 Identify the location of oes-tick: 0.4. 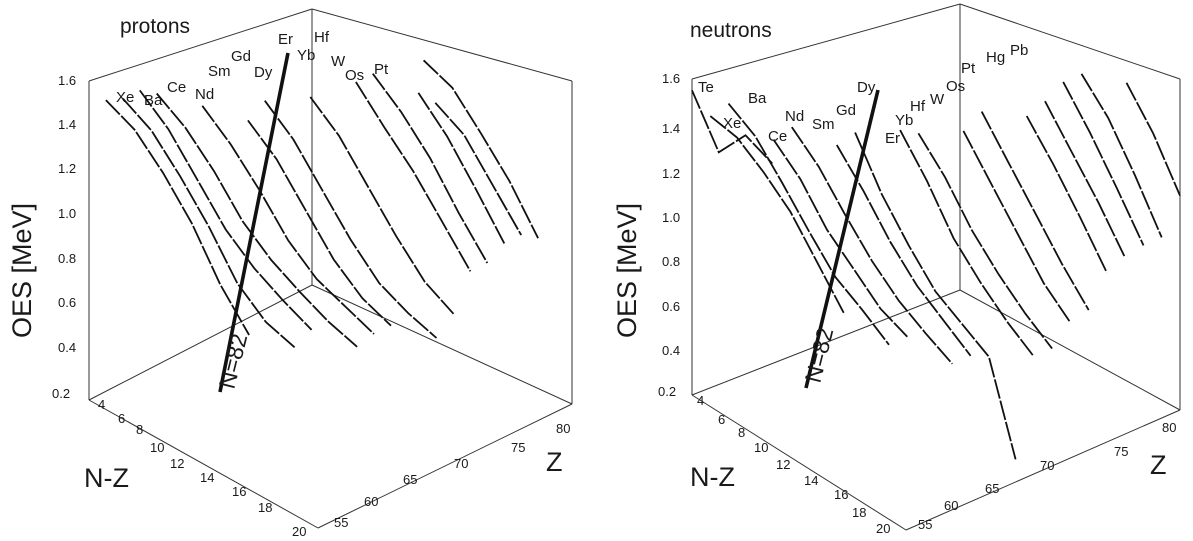
(671, 350).